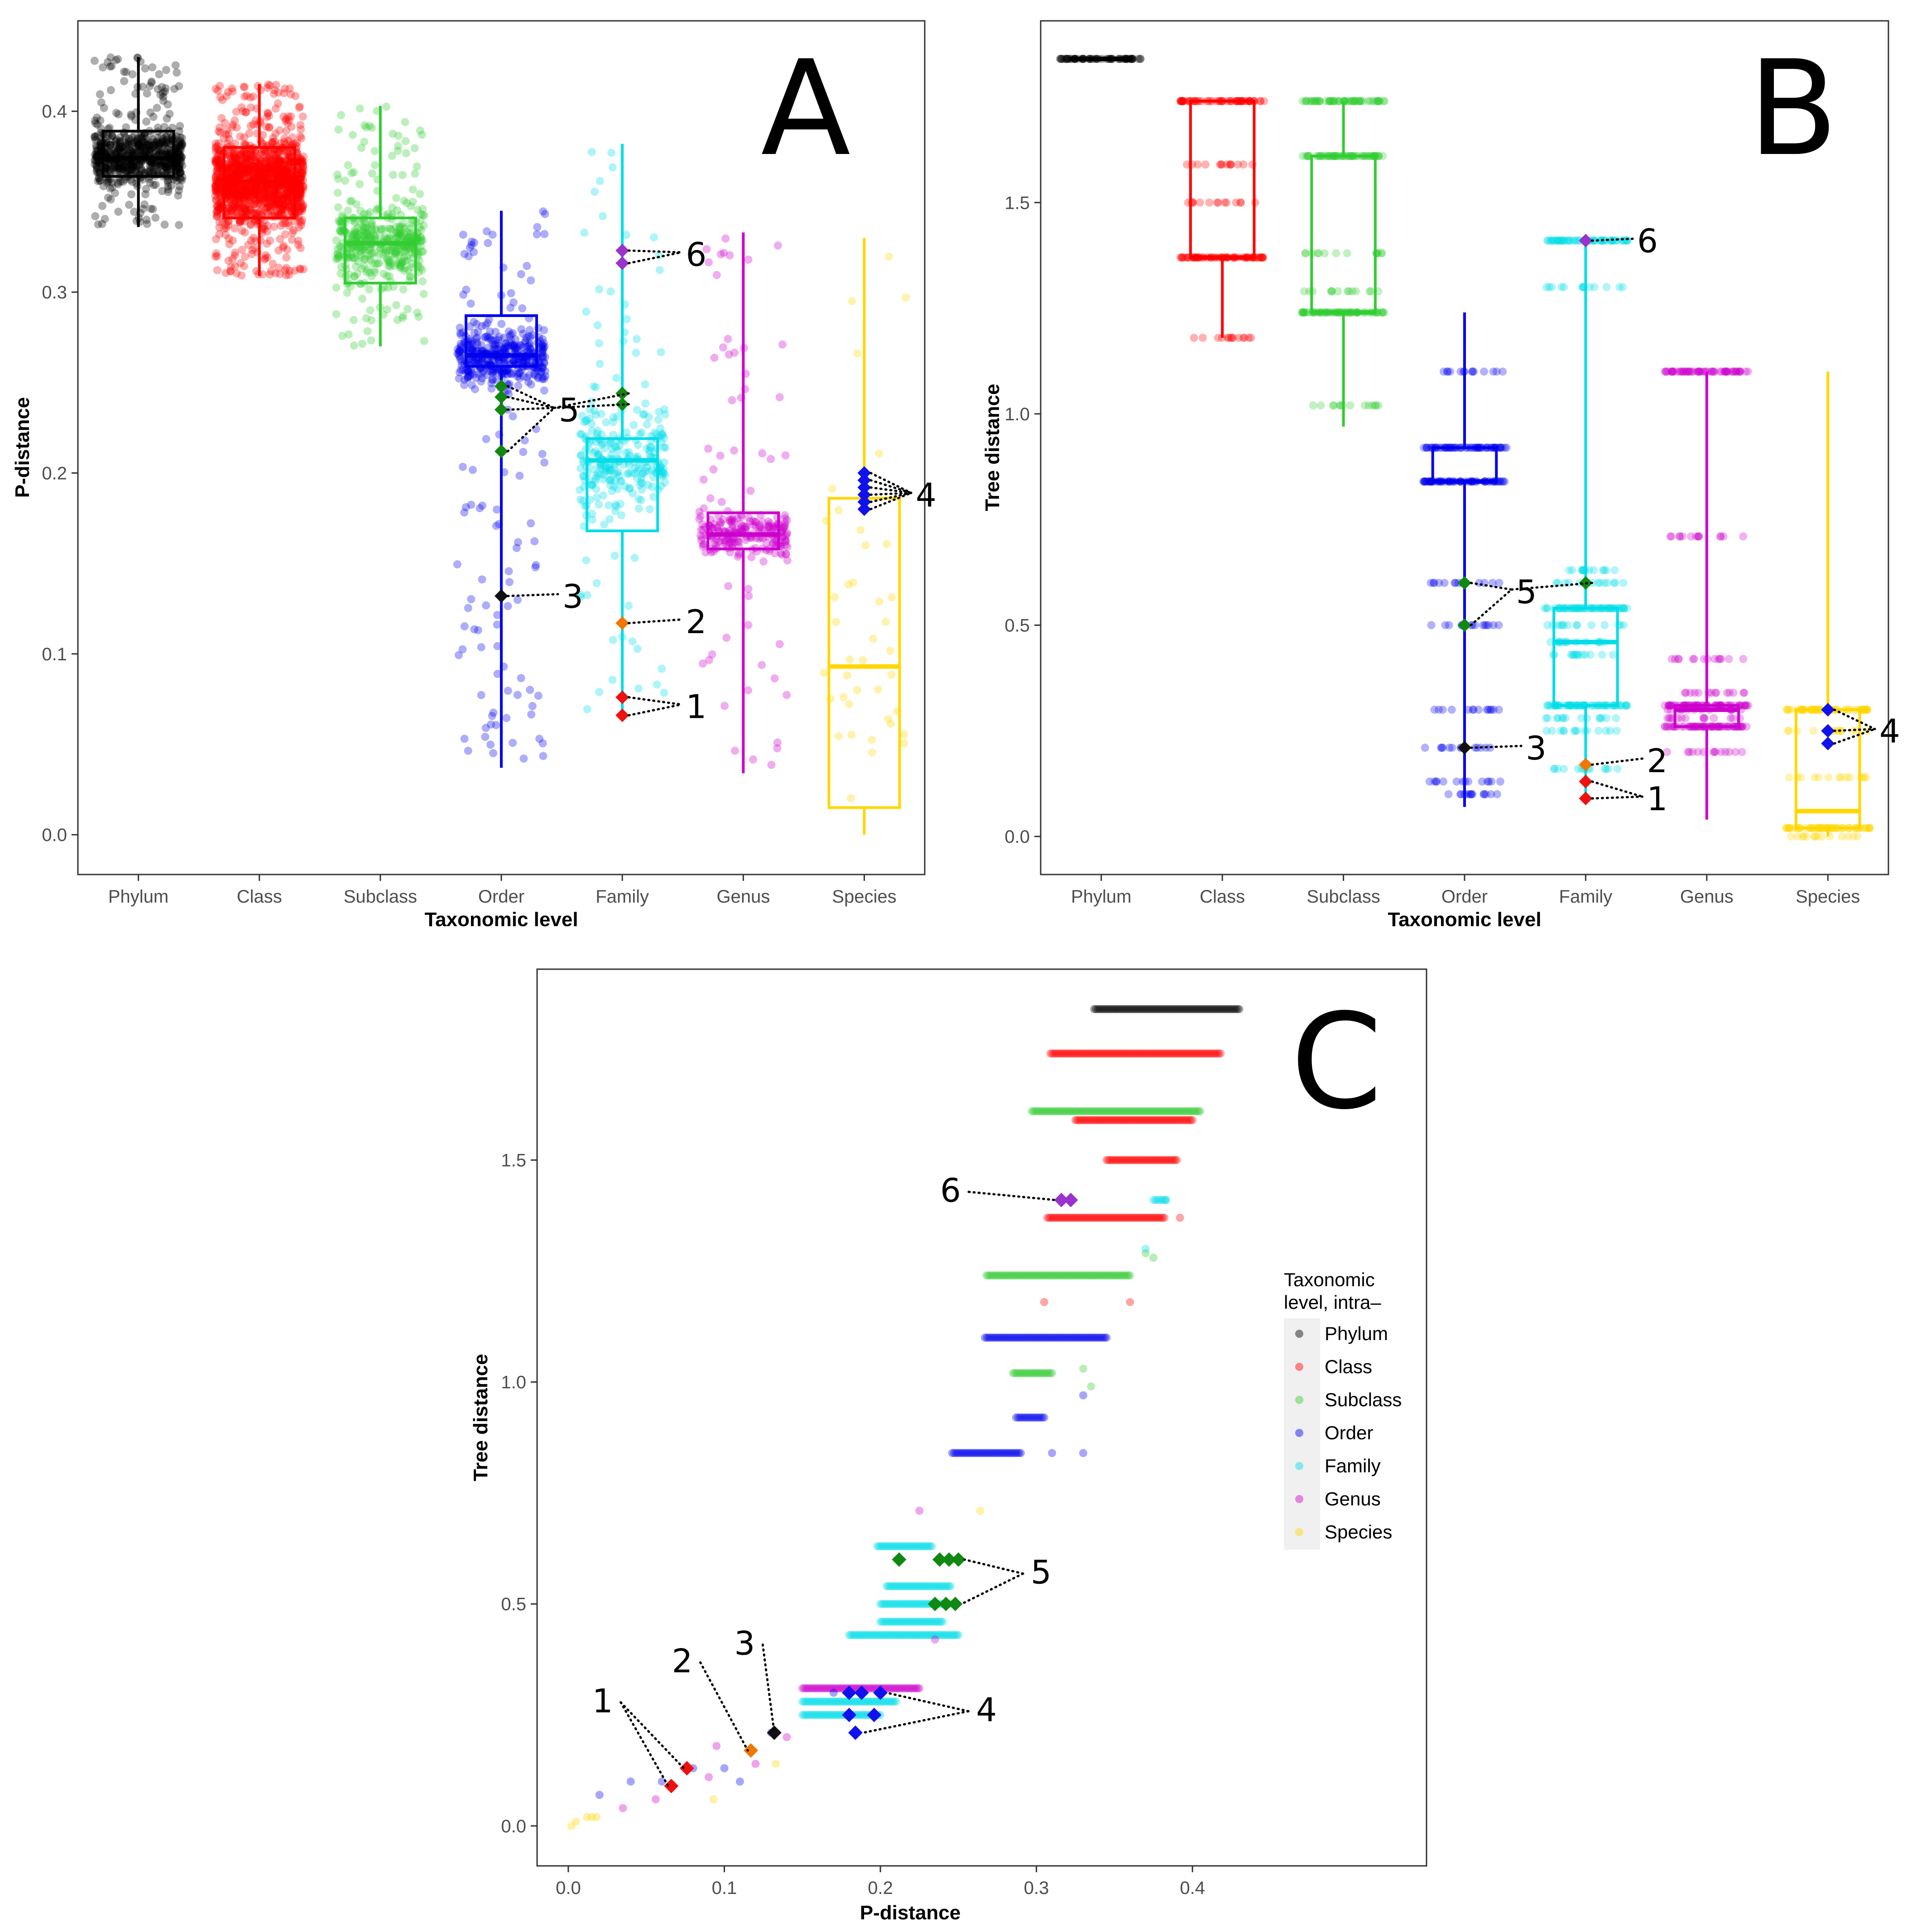 The width and height of the screenshot is (1907, 1932). Describe the element at coordinates (696, 254) in the screenshot. I see `annotation-label: 6` at that location.